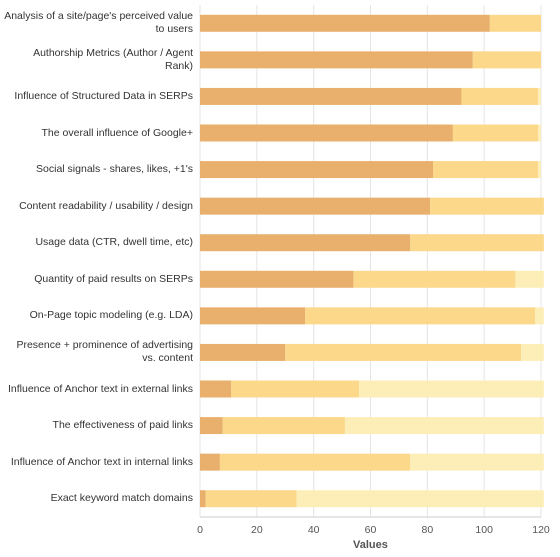 The width and height of the screenshot is (560, 557). What do you see at coordinates (370, 545) in the screenshot?
I see `x-axis-title: Values` at bounding box center [370, 545].